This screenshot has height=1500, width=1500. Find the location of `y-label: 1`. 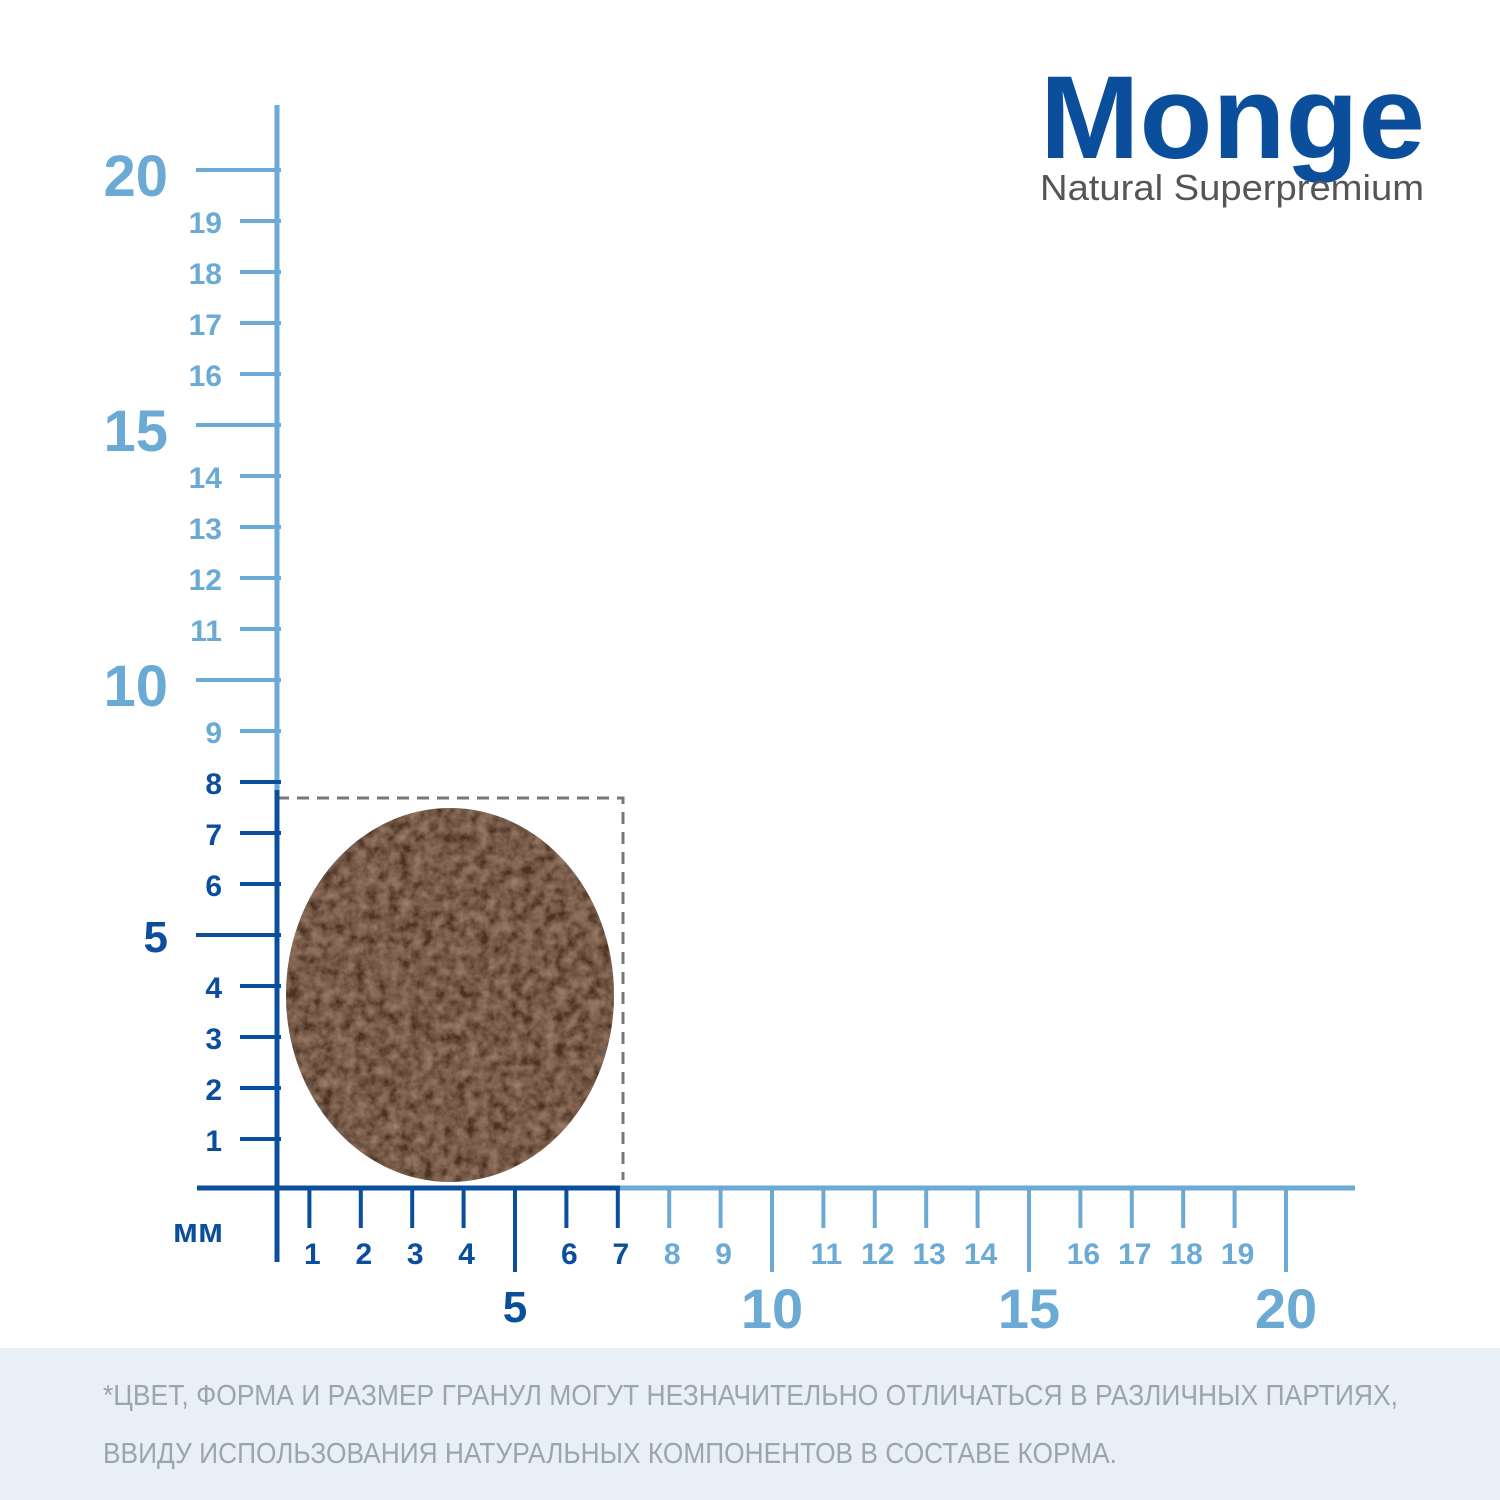

y-label: 1 is located at coordinates (213, 1141).